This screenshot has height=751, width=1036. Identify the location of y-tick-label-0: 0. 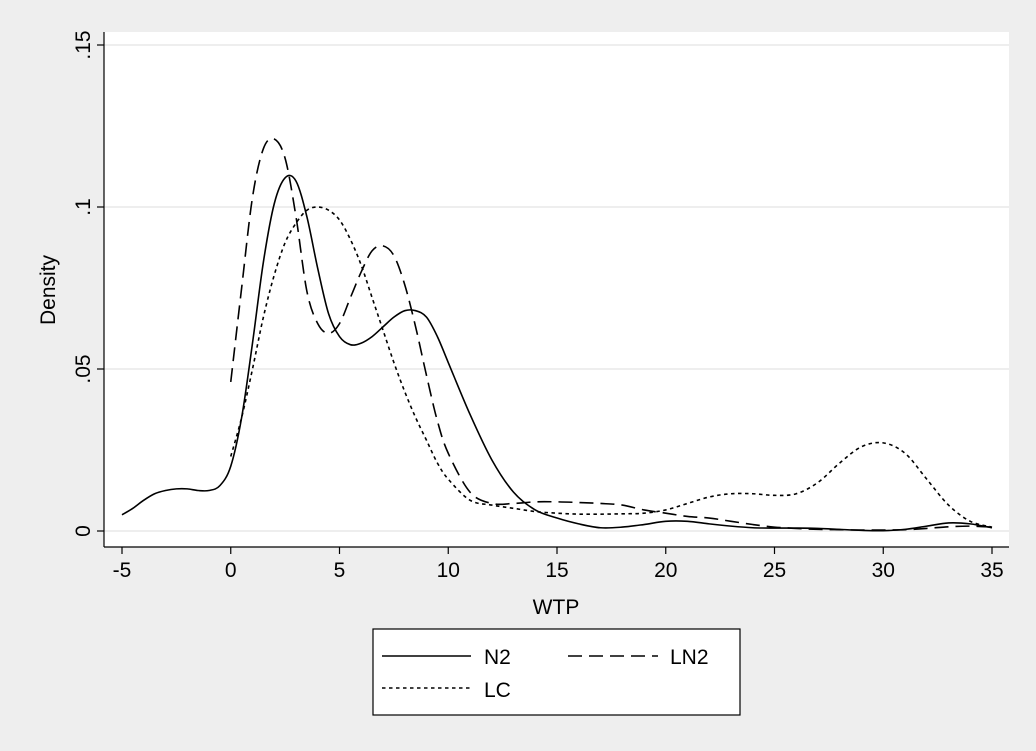
(83, 531).